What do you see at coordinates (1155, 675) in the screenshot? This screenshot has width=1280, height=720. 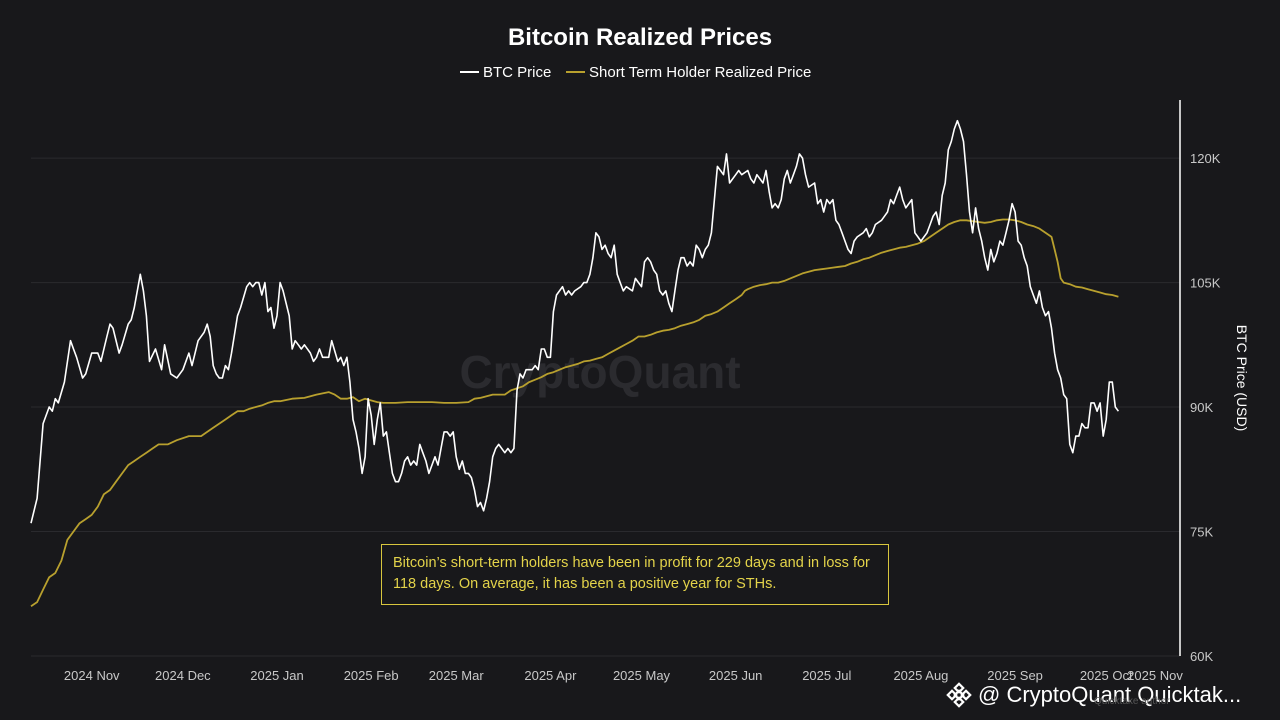 I see `x-tick-12: 2025 Nov` at bounding box center [1155, 675].